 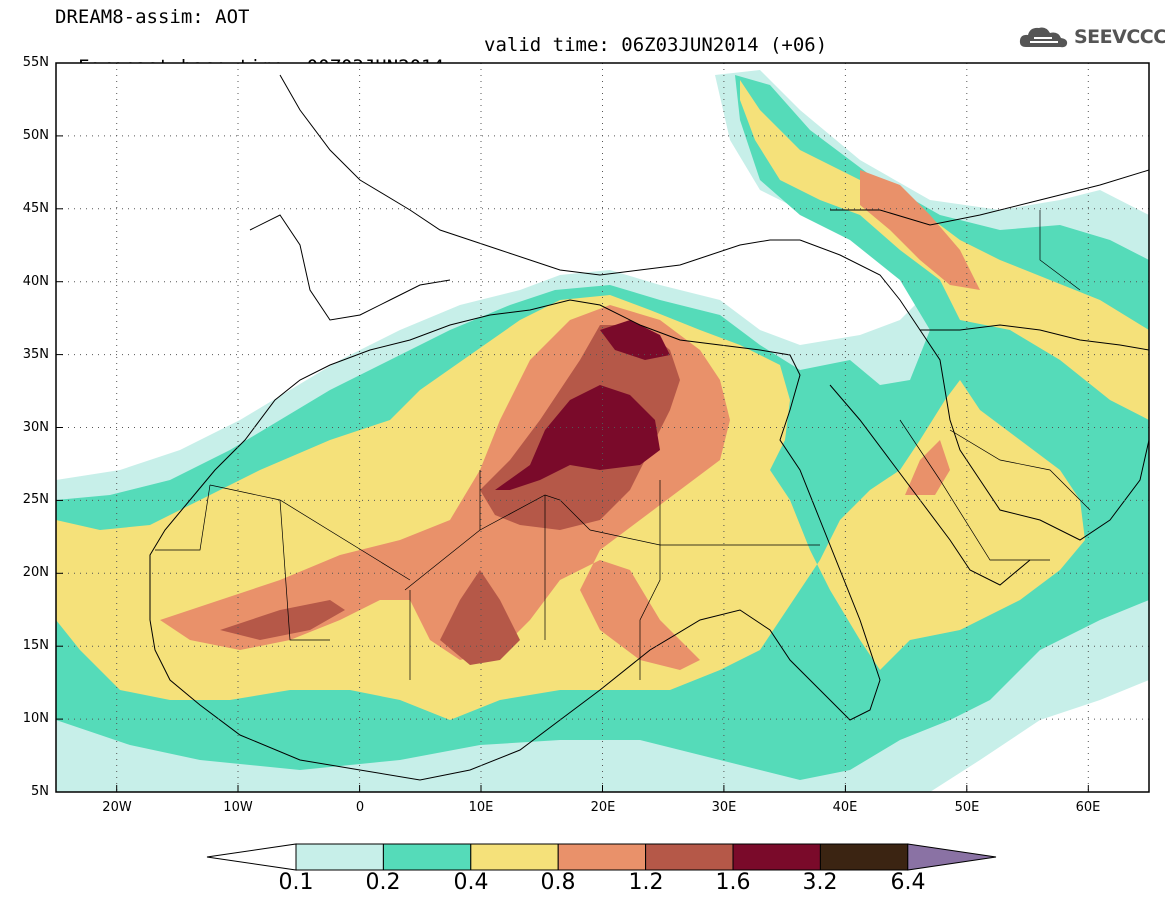 What do you see at coordinates (908, 882) in the screenshot?
I see `colorbar-label: 6.4` at bounding box center [908, 882].